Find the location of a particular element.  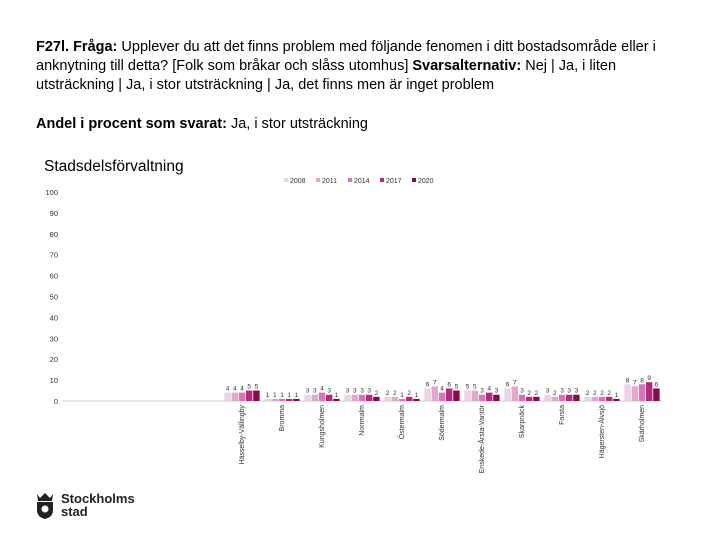

legend-label: 2020 is located at coordinates (426, 181).